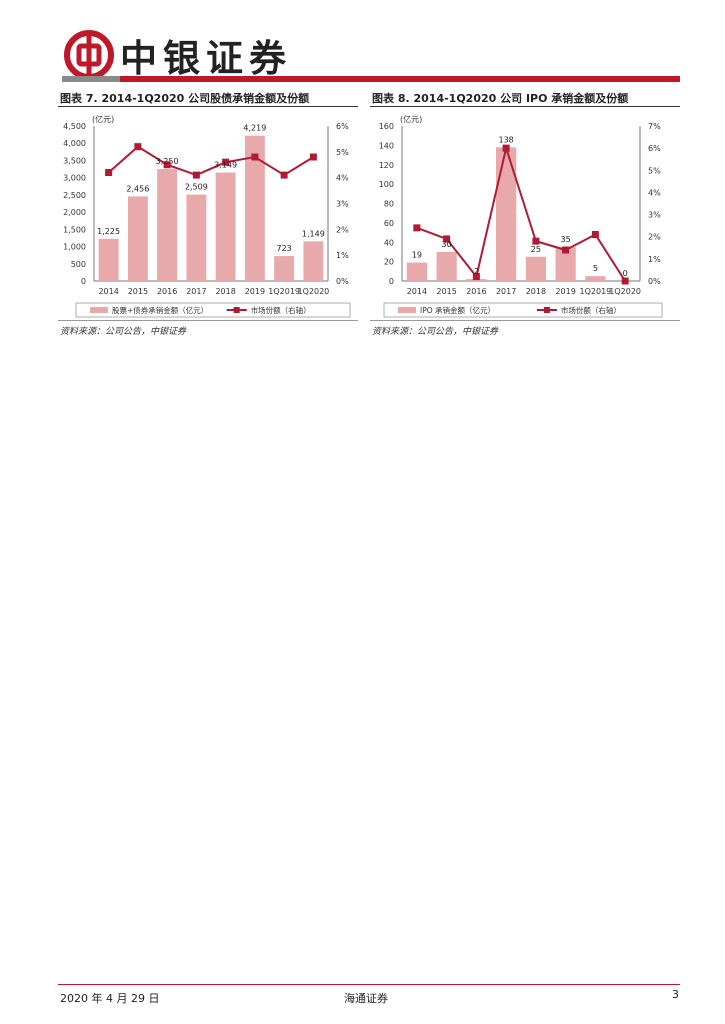  Describe the element at coordinates (389, 262) in the screenshot. I see `y-tick-label: 20` at that location.